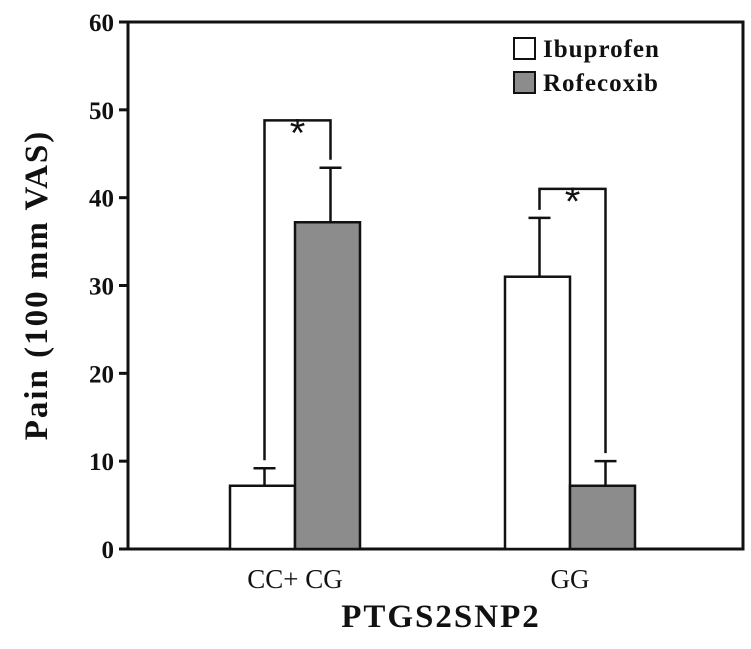  Describe the element at coordinates (101, 287) in the screenshot. I see `y-tick-label: 30` at that location.